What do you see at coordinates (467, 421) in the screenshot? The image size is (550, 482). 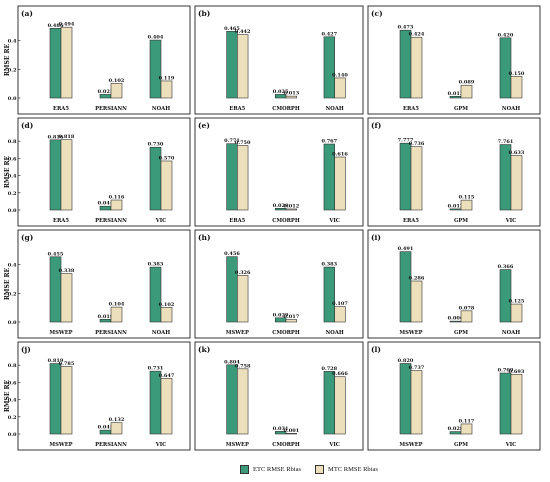 I see `bar-value-label: 0.117` at bounding box center [467, 421].